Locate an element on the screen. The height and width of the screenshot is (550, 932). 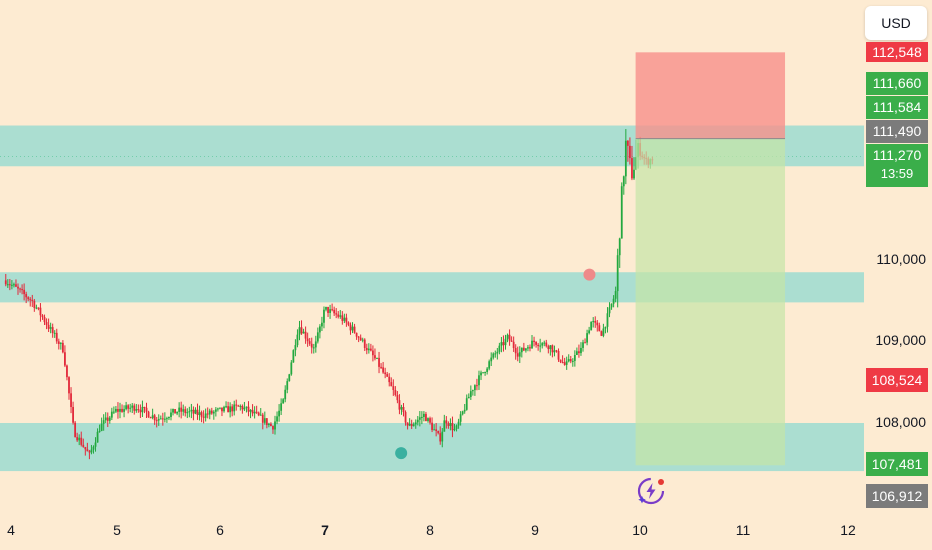
lightning-logo-icon is located at coordinates (651, 491).